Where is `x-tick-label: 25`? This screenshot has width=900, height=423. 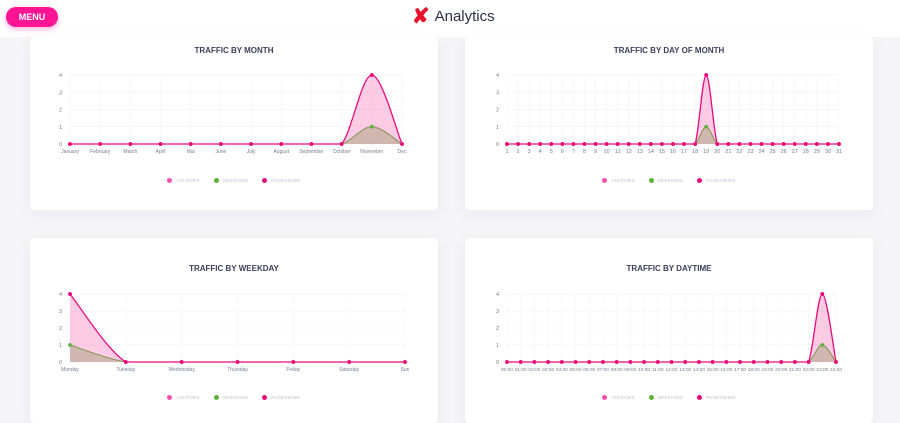 x-tick-label: 25 is located at coordinates (773, 152).